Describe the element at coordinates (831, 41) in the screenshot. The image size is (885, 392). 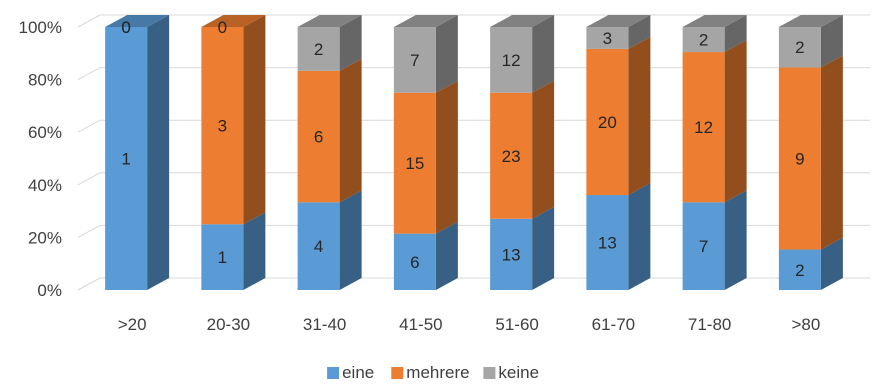
I see `bar-side-keine-gt80` at that location.